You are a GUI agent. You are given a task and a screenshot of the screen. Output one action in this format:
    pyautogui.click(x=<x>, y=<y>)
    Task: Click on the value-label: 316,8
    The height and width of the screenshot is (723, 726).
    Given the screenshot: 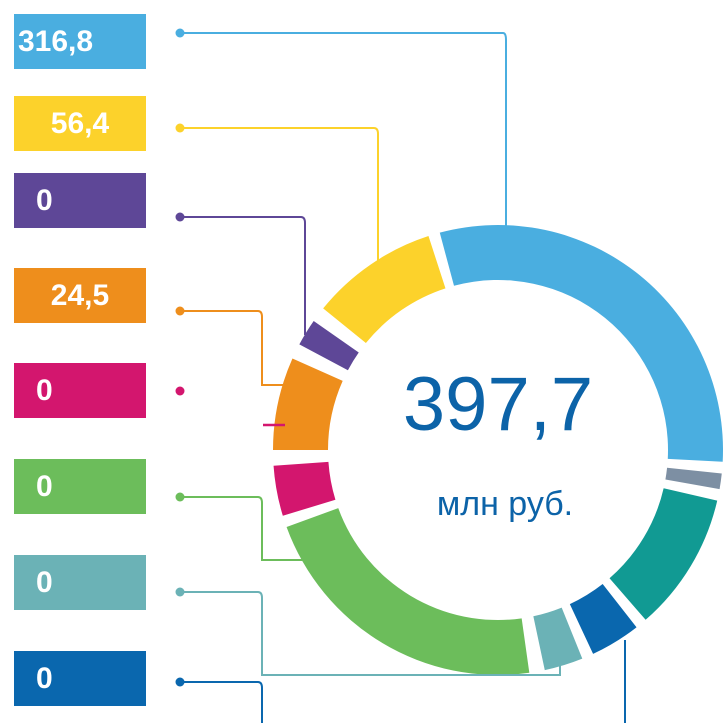 What is the action you would take?
    pyautogui.click(x=55, y=41)
    